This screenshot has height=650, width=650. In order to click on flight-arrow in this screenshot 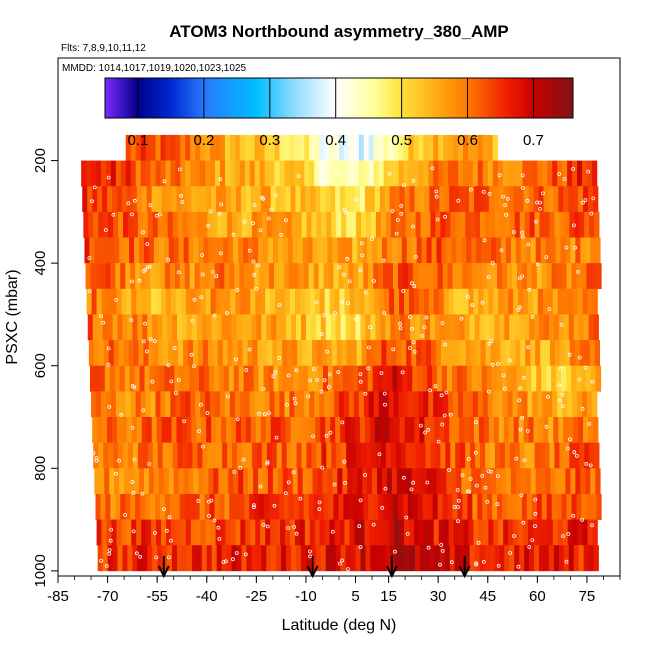, I will do `click(464, 567)`.